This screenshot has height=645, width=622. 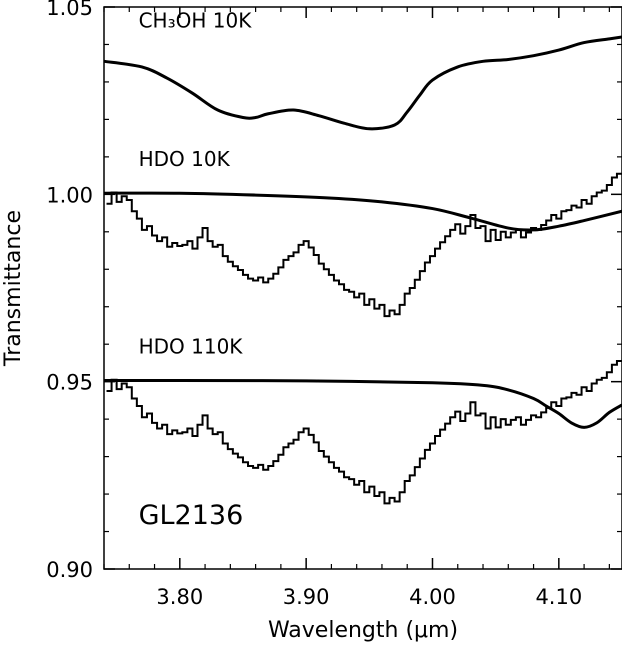 I want to click on x-tick-label: 4.00, so click(x=432, y=597).